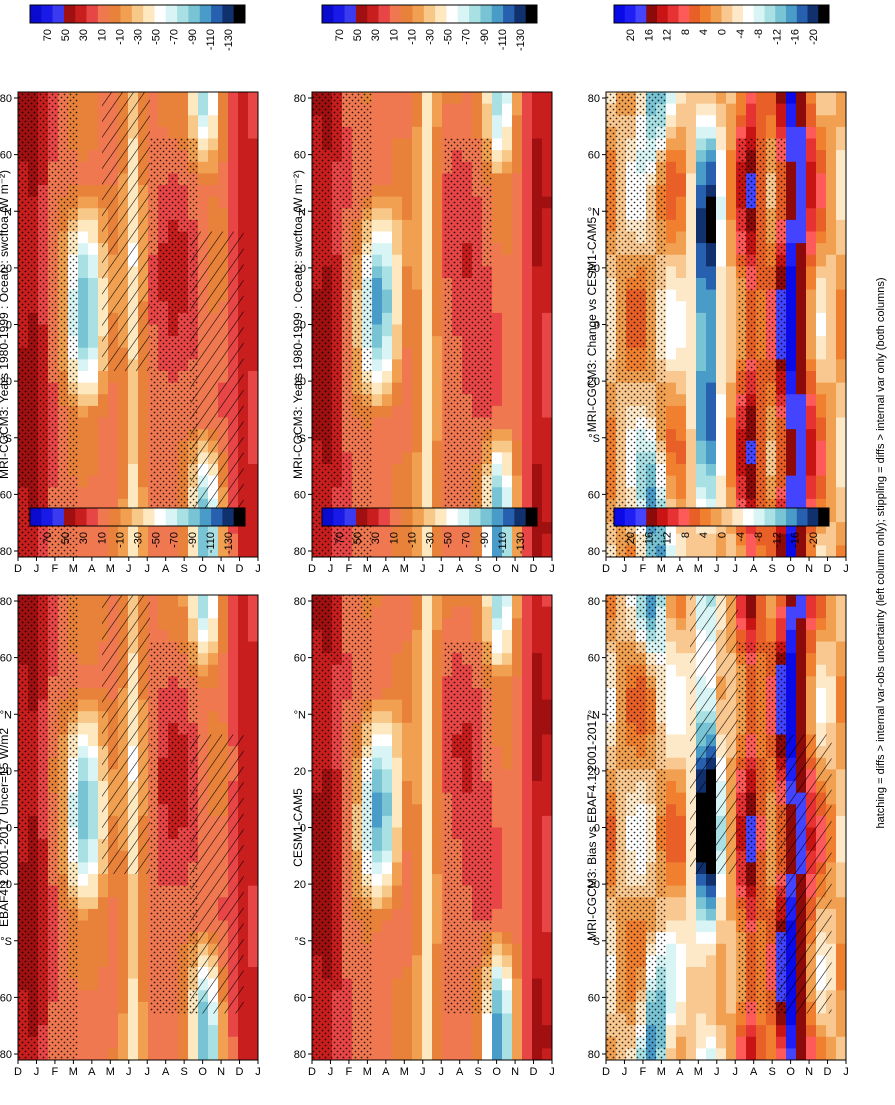 The width and height of the screenshot is (895, 1105). Describe the element at coordinates (342, 324) in the screenshot. I see `stippling-overlay` at that location.